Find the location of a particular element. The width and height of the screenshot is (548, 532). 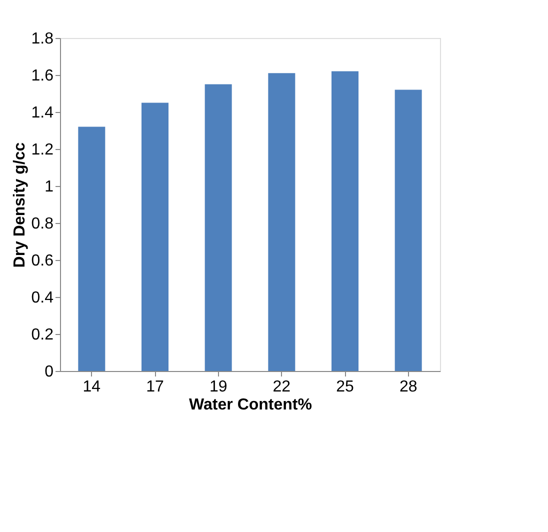

y-tick-label: 1.4 is located at coordinates (42, 113).